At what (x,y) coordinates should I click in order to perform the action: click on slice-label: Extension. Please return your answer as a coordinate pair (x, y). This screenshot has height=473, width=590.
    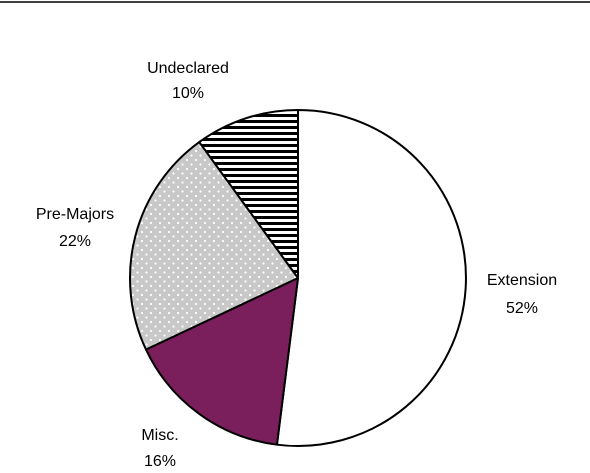
    Looking at the image, I should click on (522, 280).